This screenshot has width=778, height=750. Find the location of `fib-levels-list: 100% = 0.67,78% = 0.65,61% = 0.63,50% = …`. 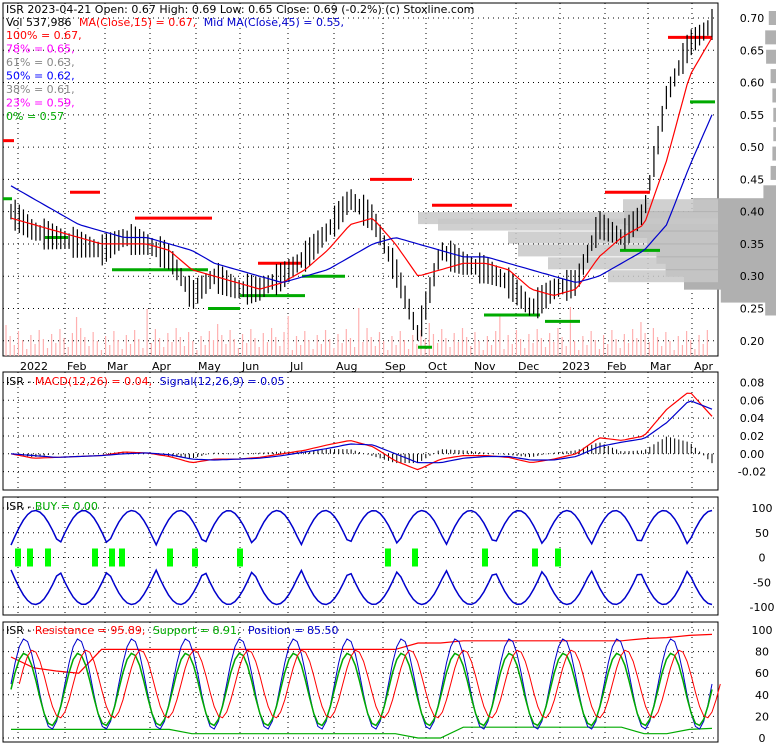

fib-levels-list: 100% = 0.67,78% = 0.65,61% = 0.63,50% = … is located at coordinates (44, 76).